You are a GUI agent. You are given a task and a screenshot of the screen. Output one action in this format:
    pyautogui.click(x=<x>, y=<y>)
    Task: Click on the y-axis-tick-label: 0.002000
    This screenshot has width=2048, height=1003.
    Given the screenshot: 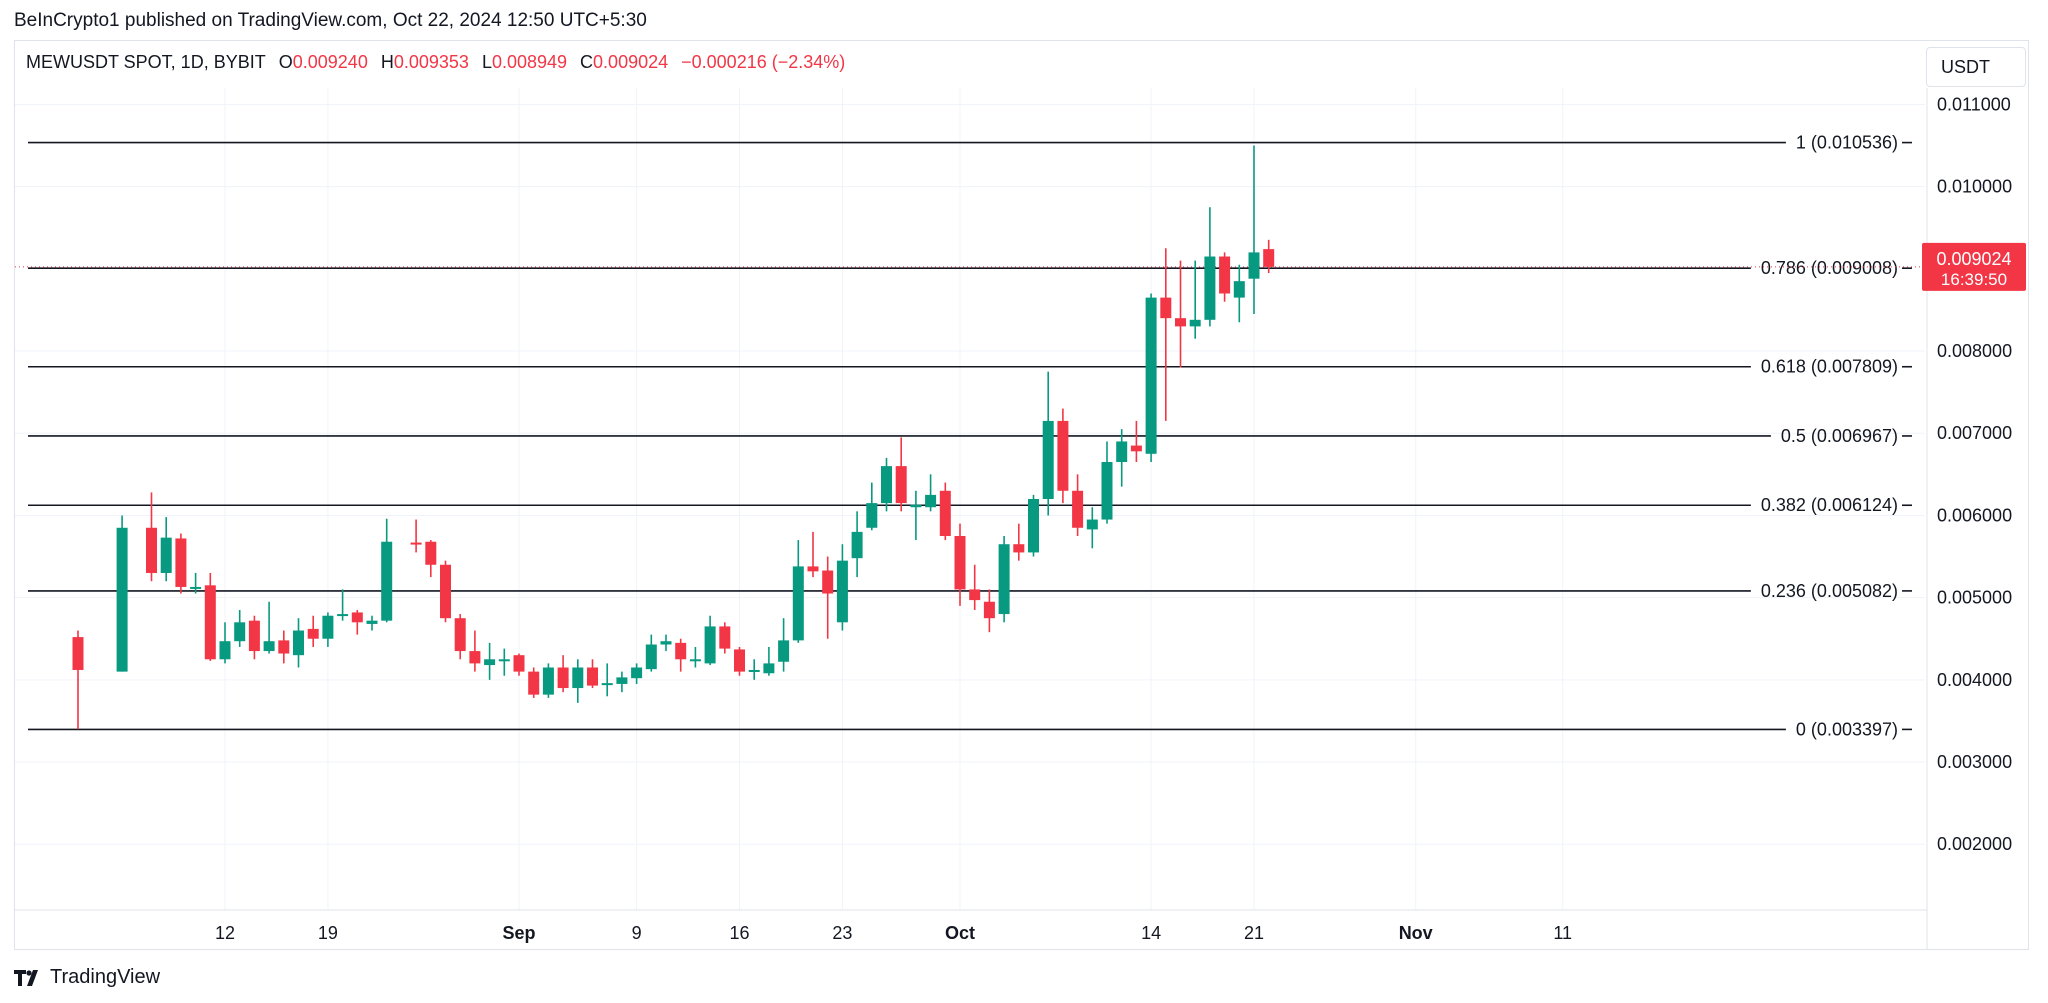 What is the action you would take?
    pyautogui.click(x=1974, y=844)
    